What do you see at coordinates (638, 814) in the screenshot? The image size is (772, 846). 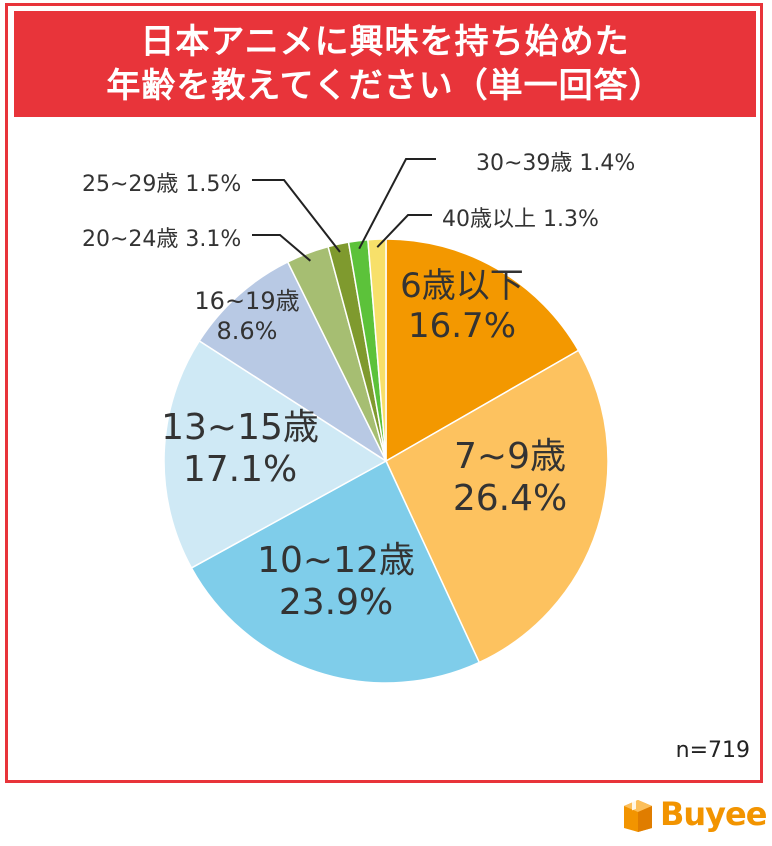 I see `buyee-box-icon` at bounding box center [638, 814].